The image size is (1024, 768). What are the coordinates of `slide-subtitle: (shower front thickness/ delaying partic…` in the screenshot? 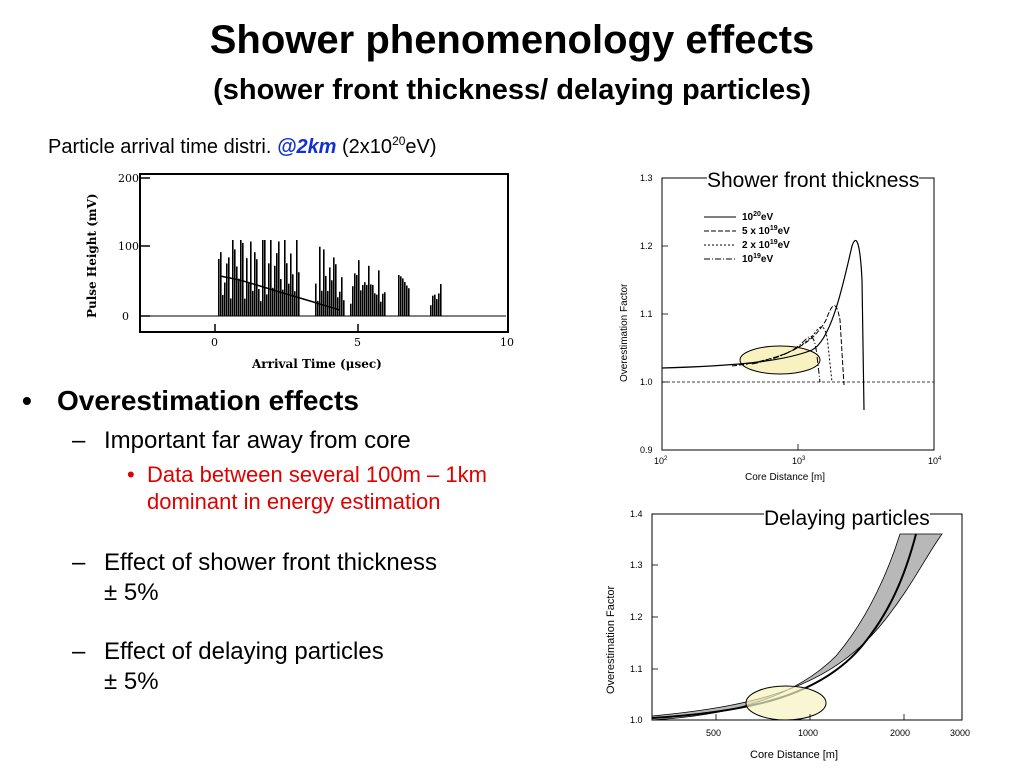 It's located at (512, 90).